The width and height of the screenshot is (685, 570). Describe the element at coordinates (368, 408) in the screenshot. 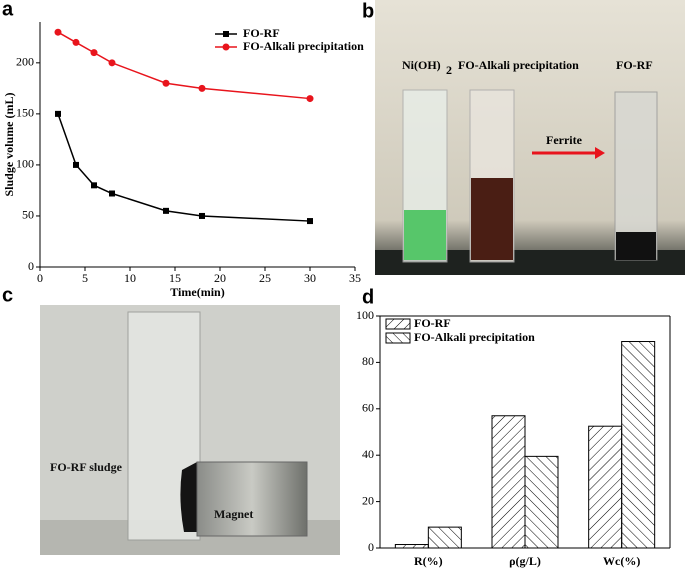

I see `y-tick-label: 60` at that location.